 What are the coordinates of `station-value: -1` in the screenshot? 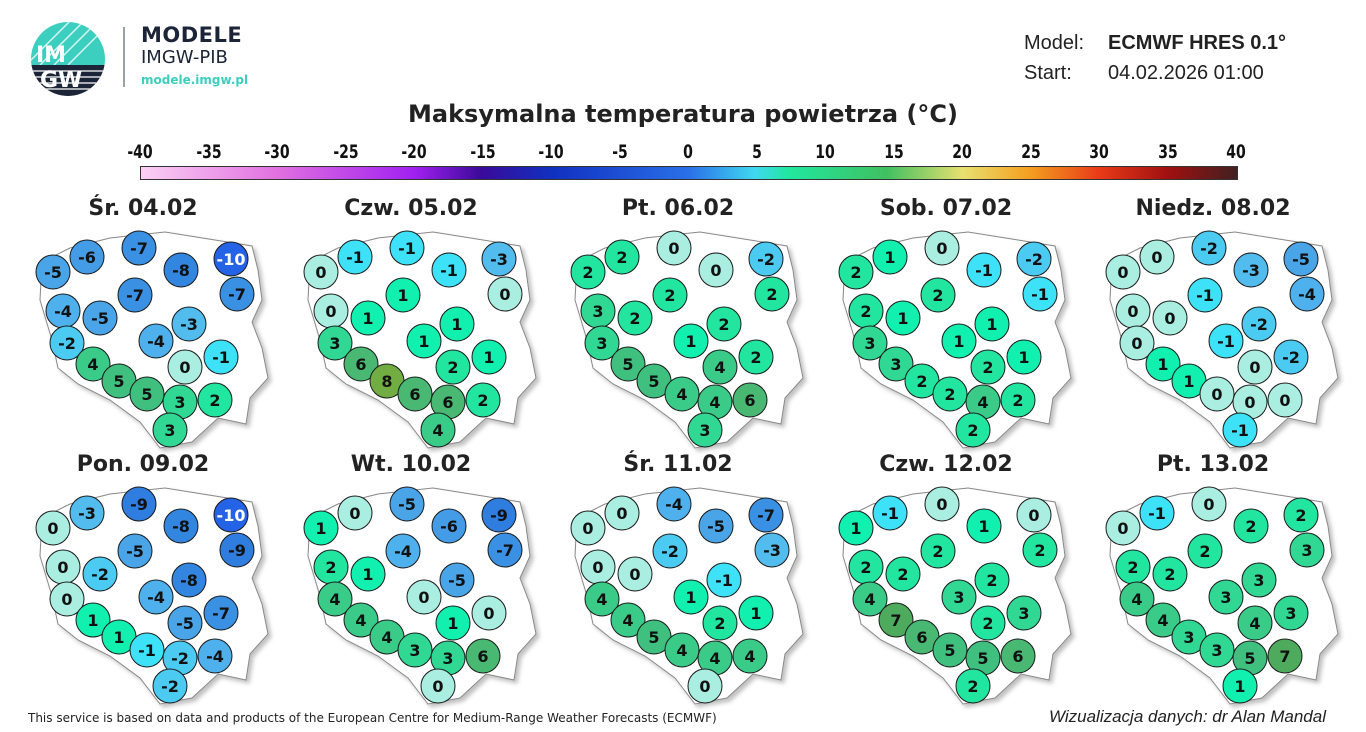 It's located at (984, 270).